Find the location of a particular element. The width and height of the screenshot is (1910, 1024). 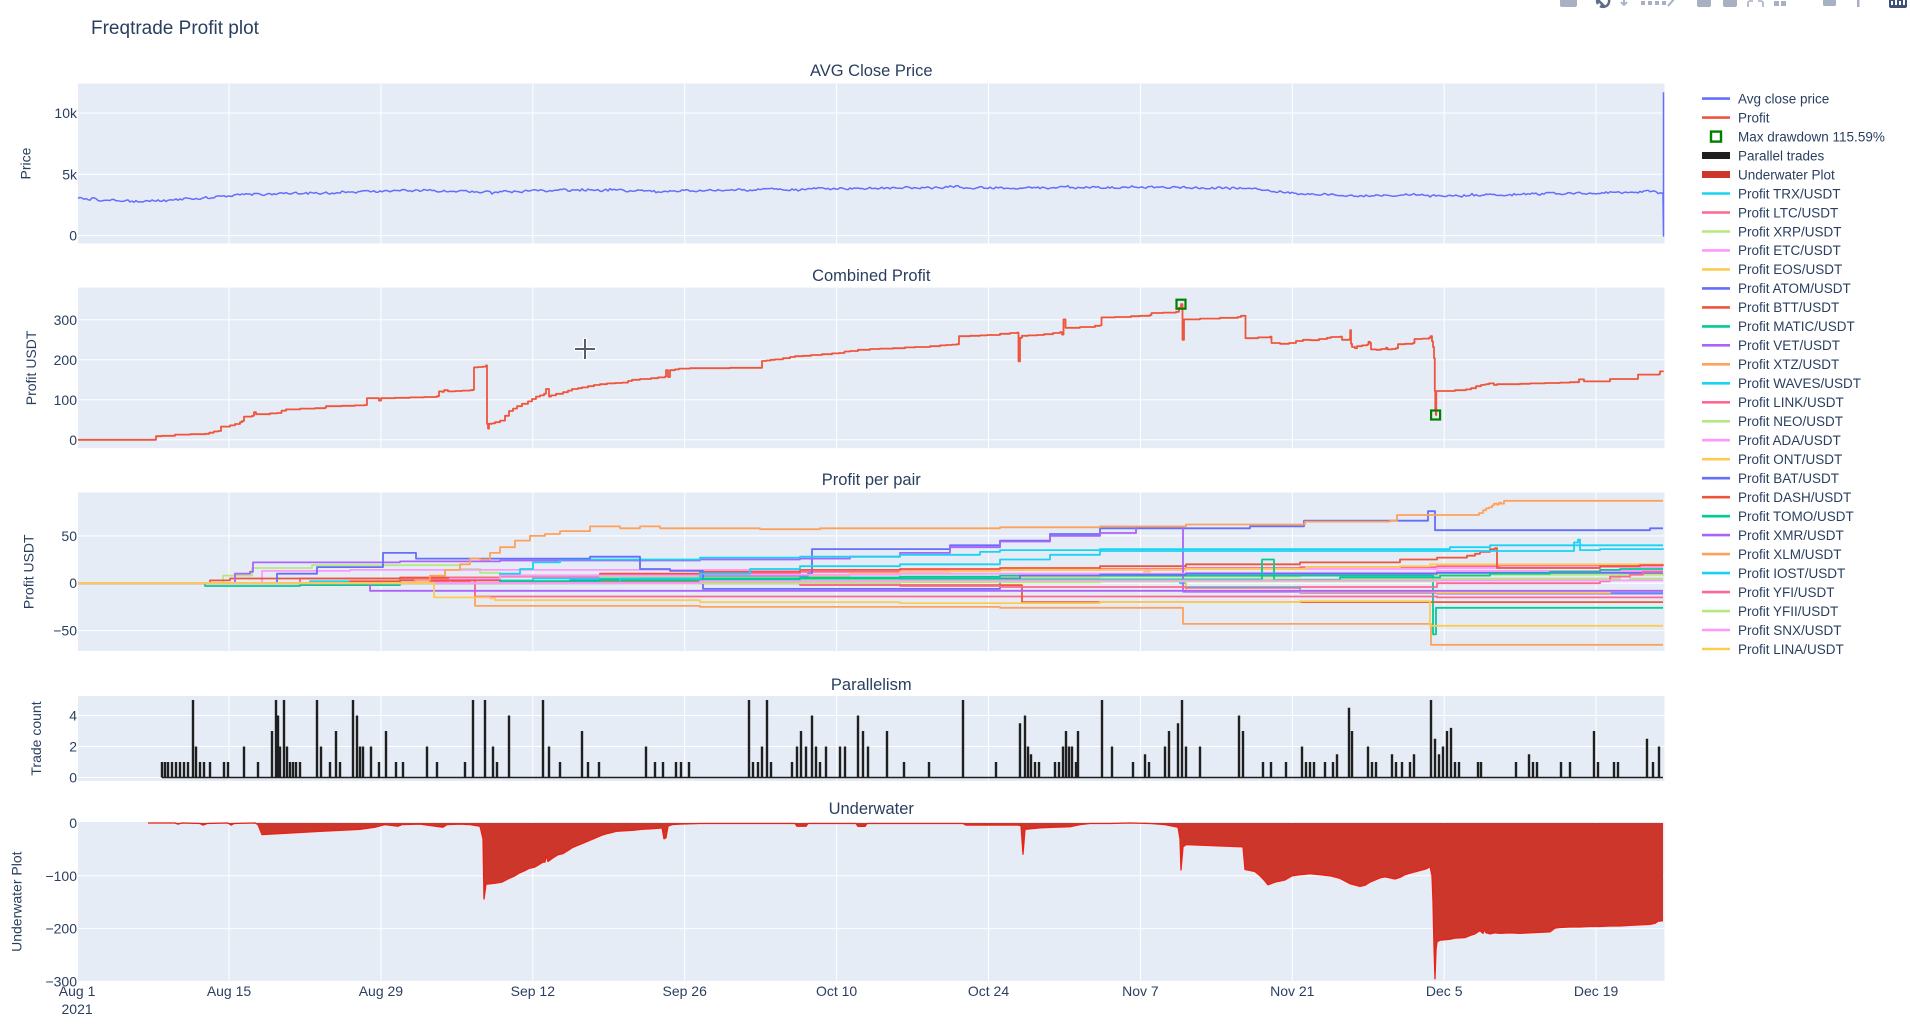

svg-text: Profit BTT/USDT is located at coordinates (1788, 307).